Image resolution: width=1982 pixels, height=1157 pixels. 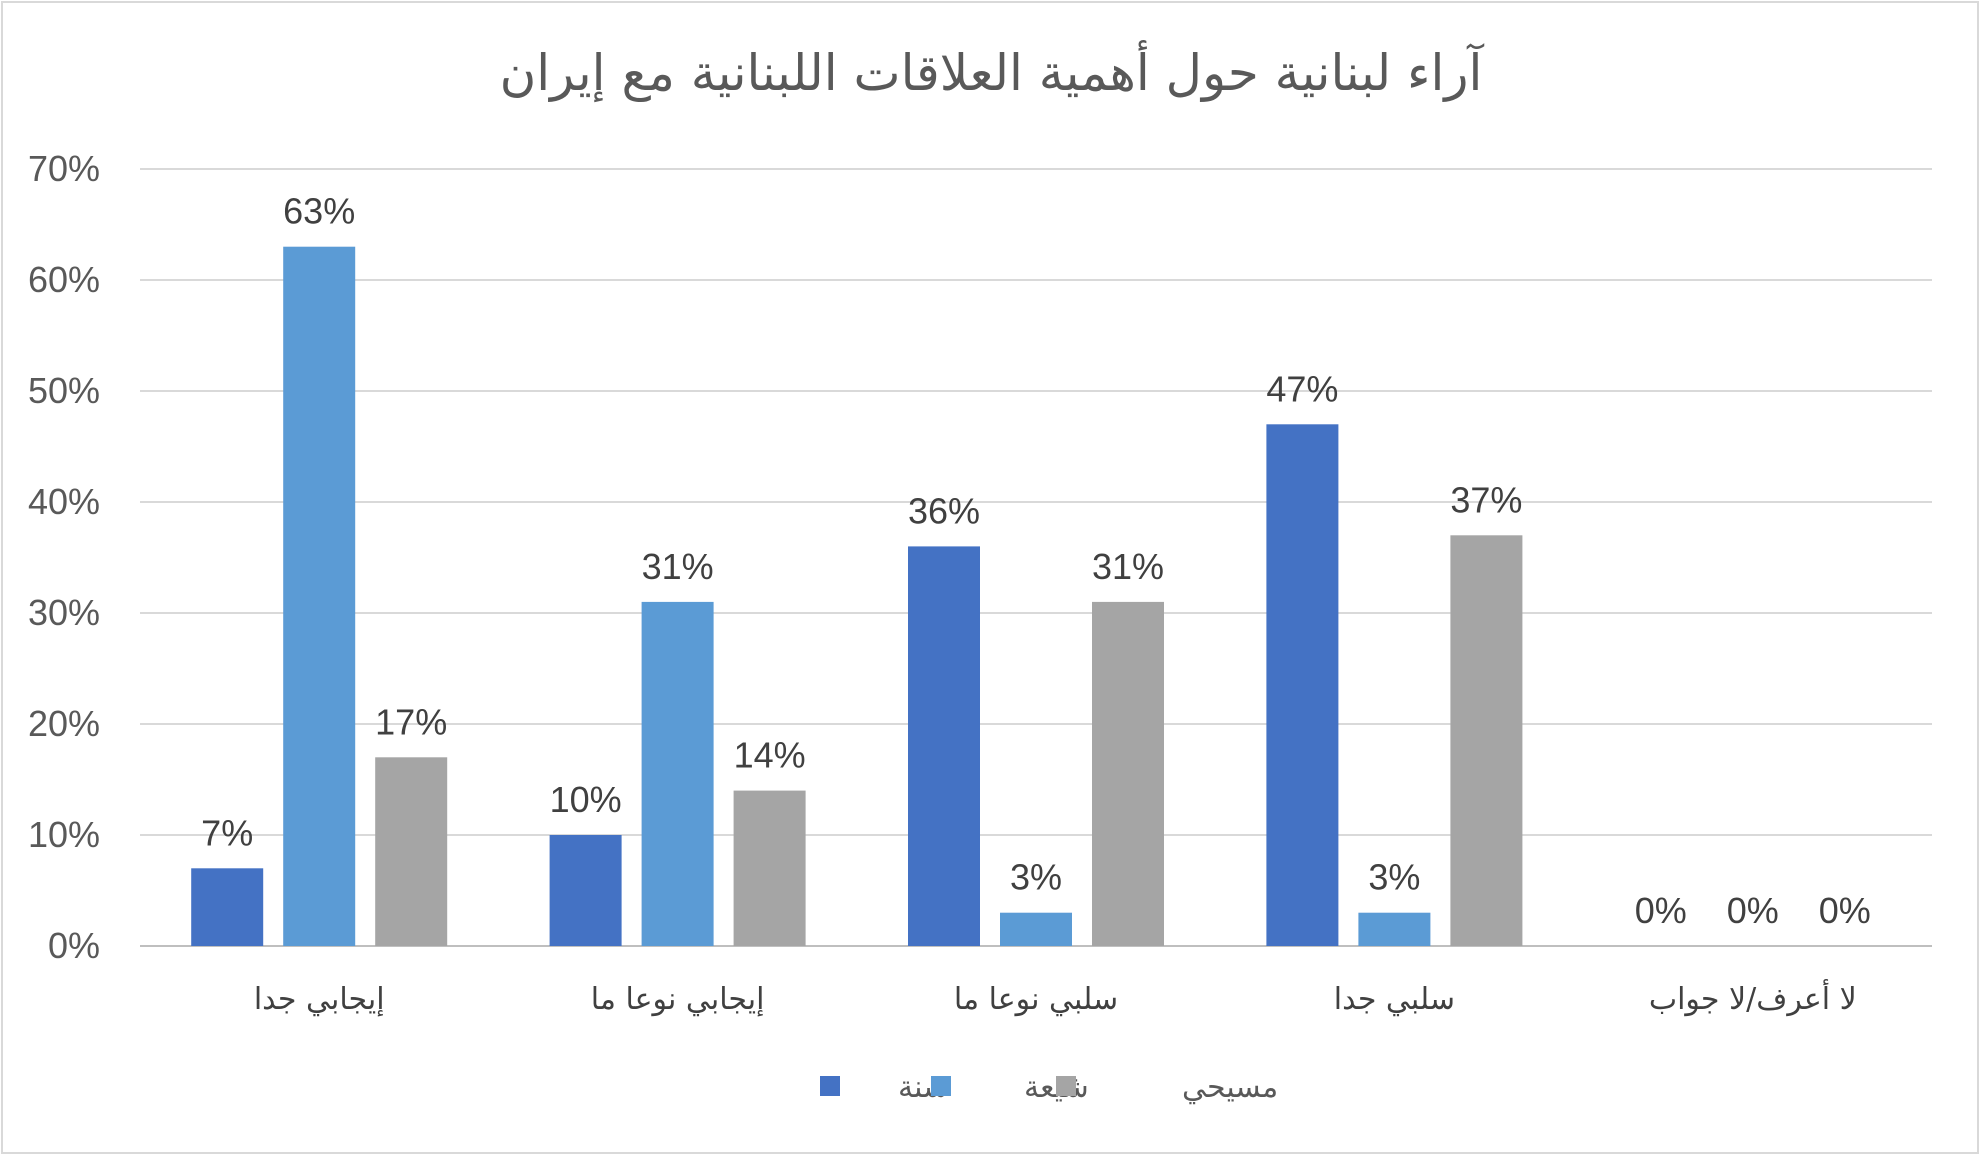 I want to click on data-label: 14%, so click(x=770, y=755).